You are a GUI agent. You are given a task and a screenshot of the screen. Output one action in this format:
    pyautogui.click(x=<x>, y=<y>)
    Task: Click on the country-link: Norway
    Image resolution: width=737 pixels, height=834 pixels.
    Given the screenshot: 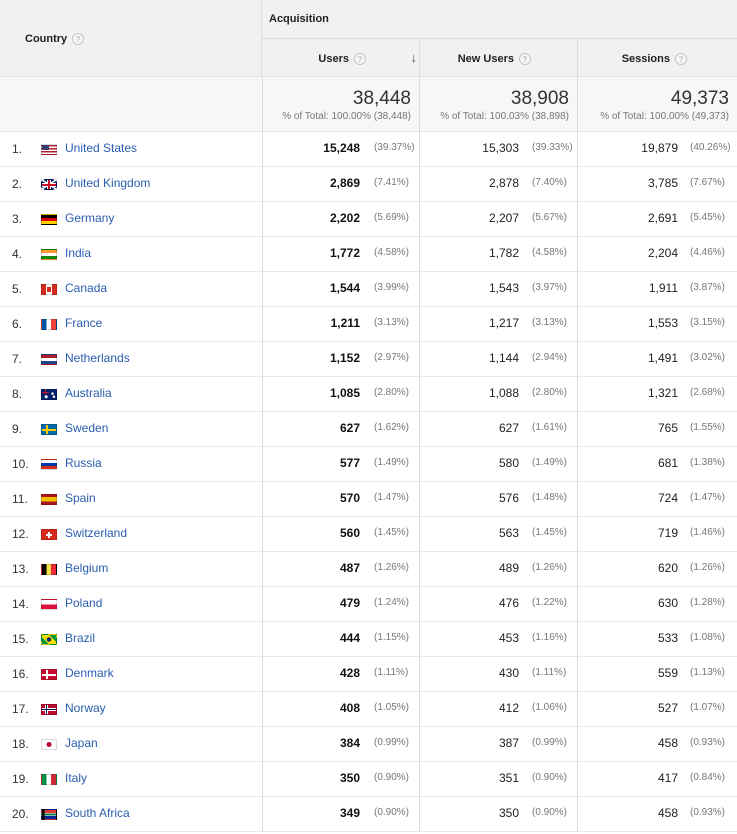 What is the action you would take?
    pyautogui.click(x=85, y=708)
    